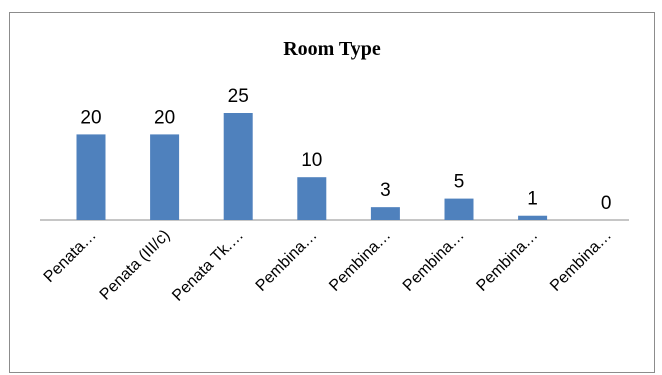 This screenshot has width=662, height=375. Describe the element at coordinates (238, 96) in the screenshot. I see `data-label-2: 25` at that location.